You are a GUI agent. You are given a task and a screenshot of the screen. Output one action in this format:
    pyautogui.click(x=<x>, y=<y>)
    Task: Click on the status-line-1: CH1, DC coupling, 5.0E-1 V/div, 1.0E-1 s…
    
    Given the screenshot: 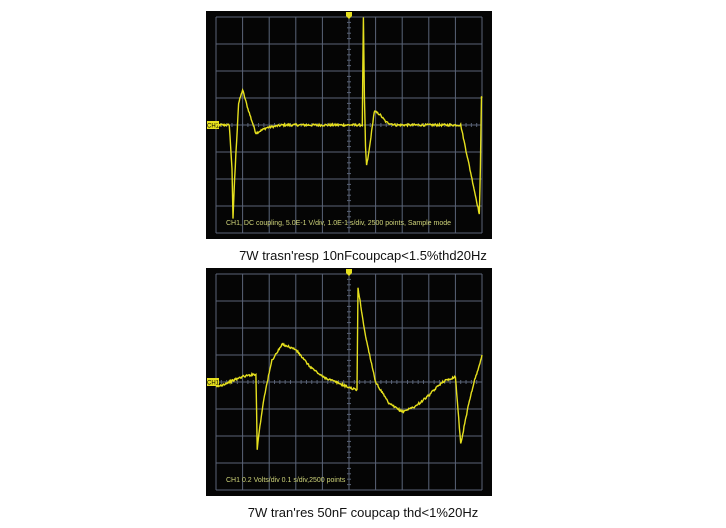 What is the action you would take?
    pyautogui.click(x=339, y=223)
    